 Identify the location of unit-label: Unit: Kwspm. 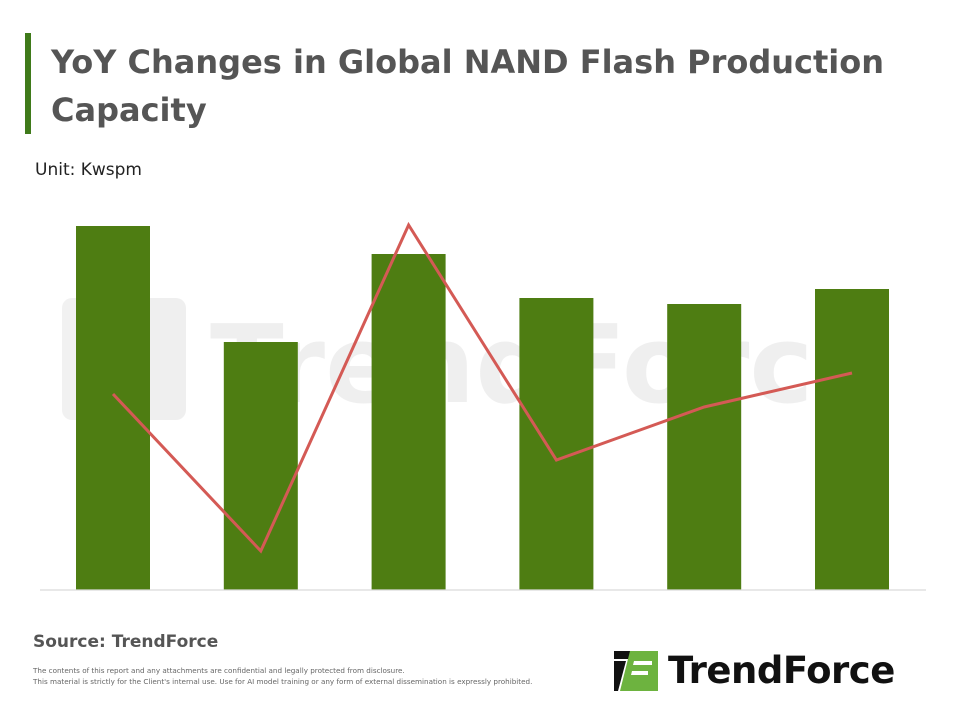
(88, 170).